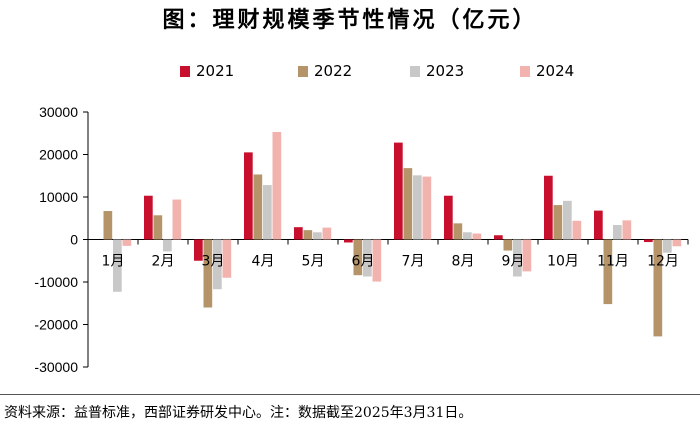  Describe the element at coordinates (163, 262) in the screenshot. I see `x-category-label: 2月` at that location.